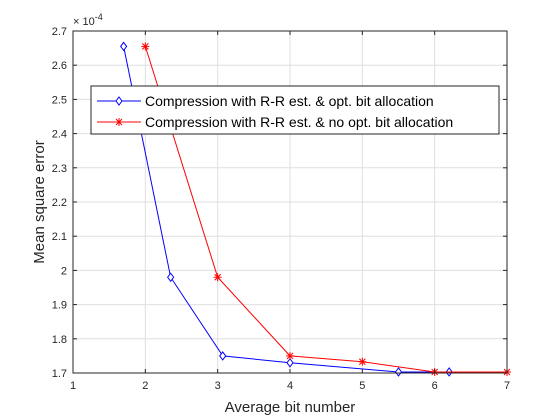 The image size is (560, 420). What do you see at coordinates (290, 386) in the screenshot?
I see `x-tick-label: 4` at bounding box center [290, 386].